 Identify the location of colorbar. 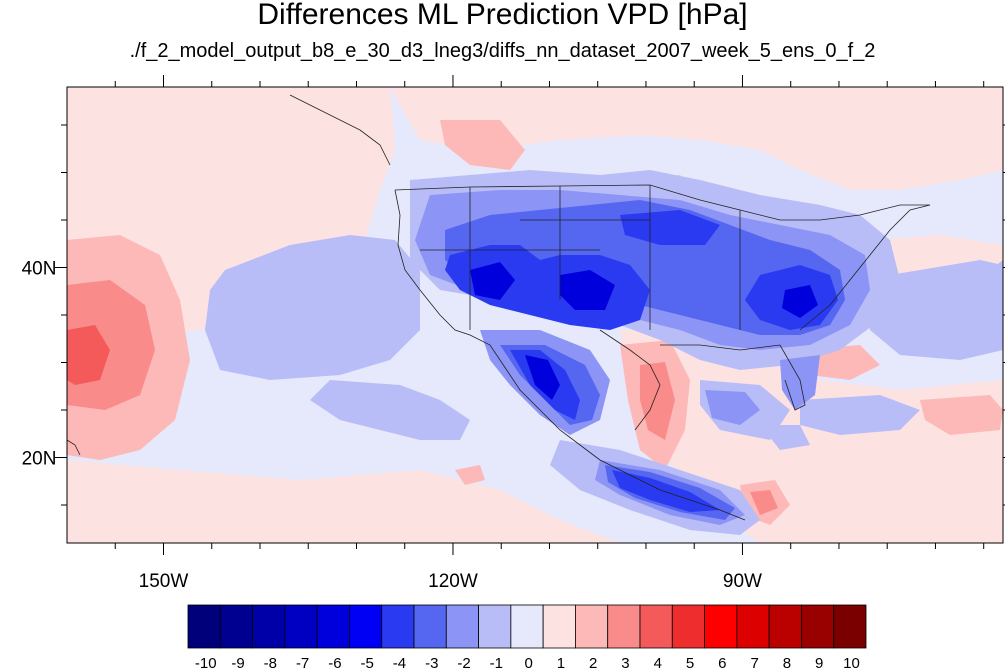
(527, 626).